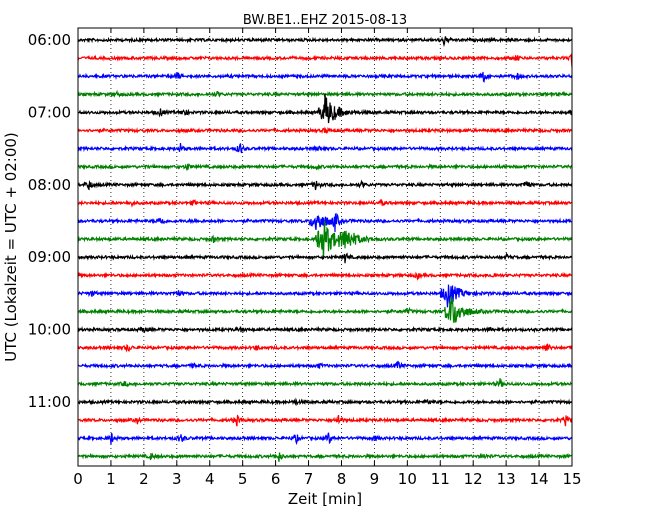  I want to click on x-tick-label: 15, so click(571, 479).